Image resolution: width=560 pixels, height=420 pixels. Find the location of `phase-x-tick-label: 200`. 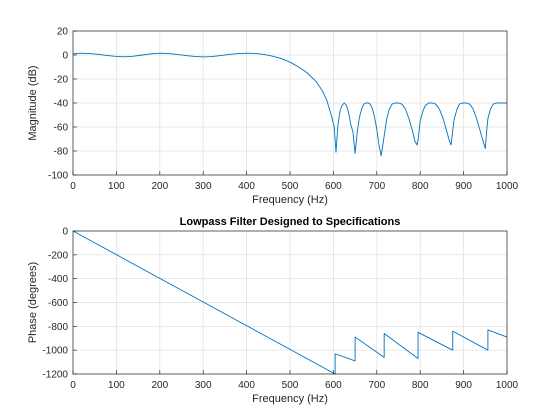

phase-x-tick-label: 200 is located at coordinates (159, 385).